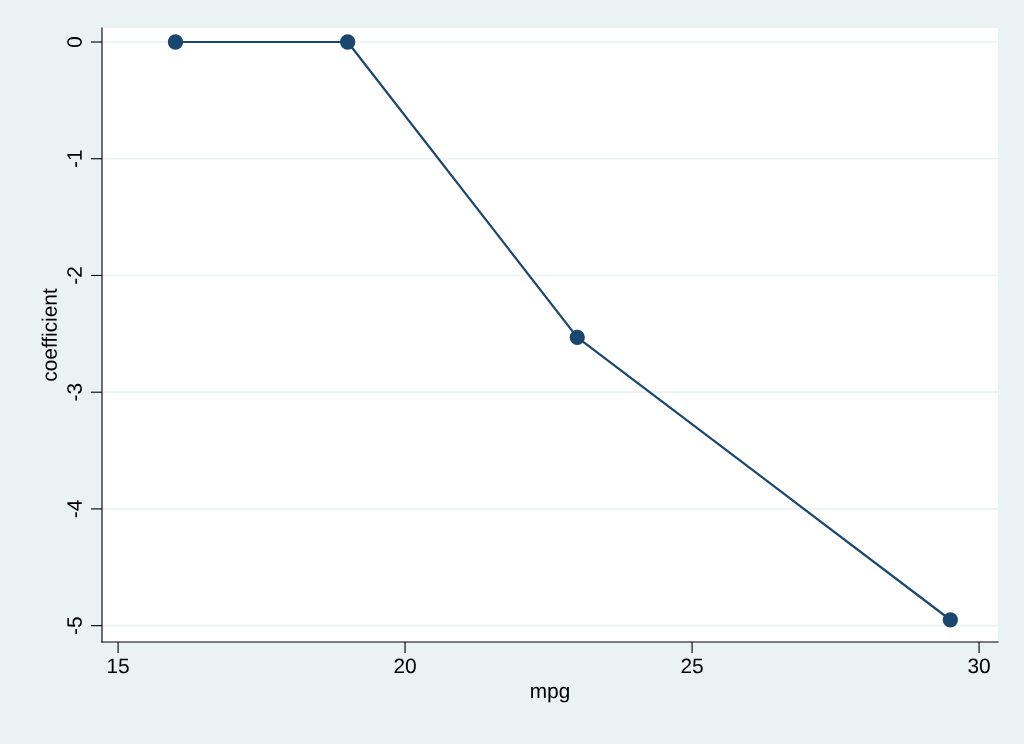  Describe the element at coordinates (550, 694) in the screenshot. I see `x-axis-title: mpg` at that location.